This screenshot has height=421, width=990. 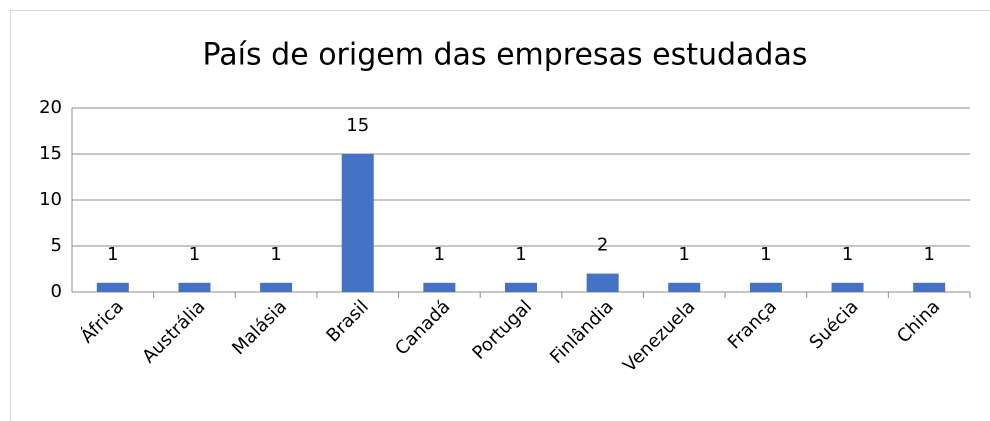 I want to click on x-tick-label: Portugal, so click(x=502, y=330).